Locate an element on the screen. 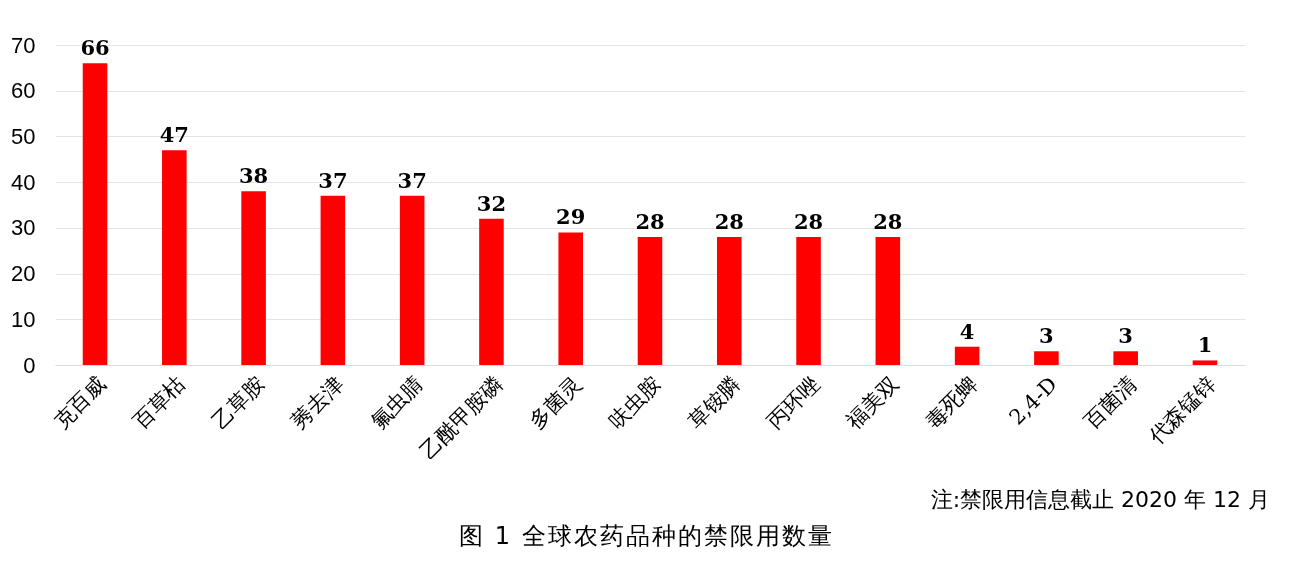  y-tick-label: 70 is located at coordinates (23, 45).